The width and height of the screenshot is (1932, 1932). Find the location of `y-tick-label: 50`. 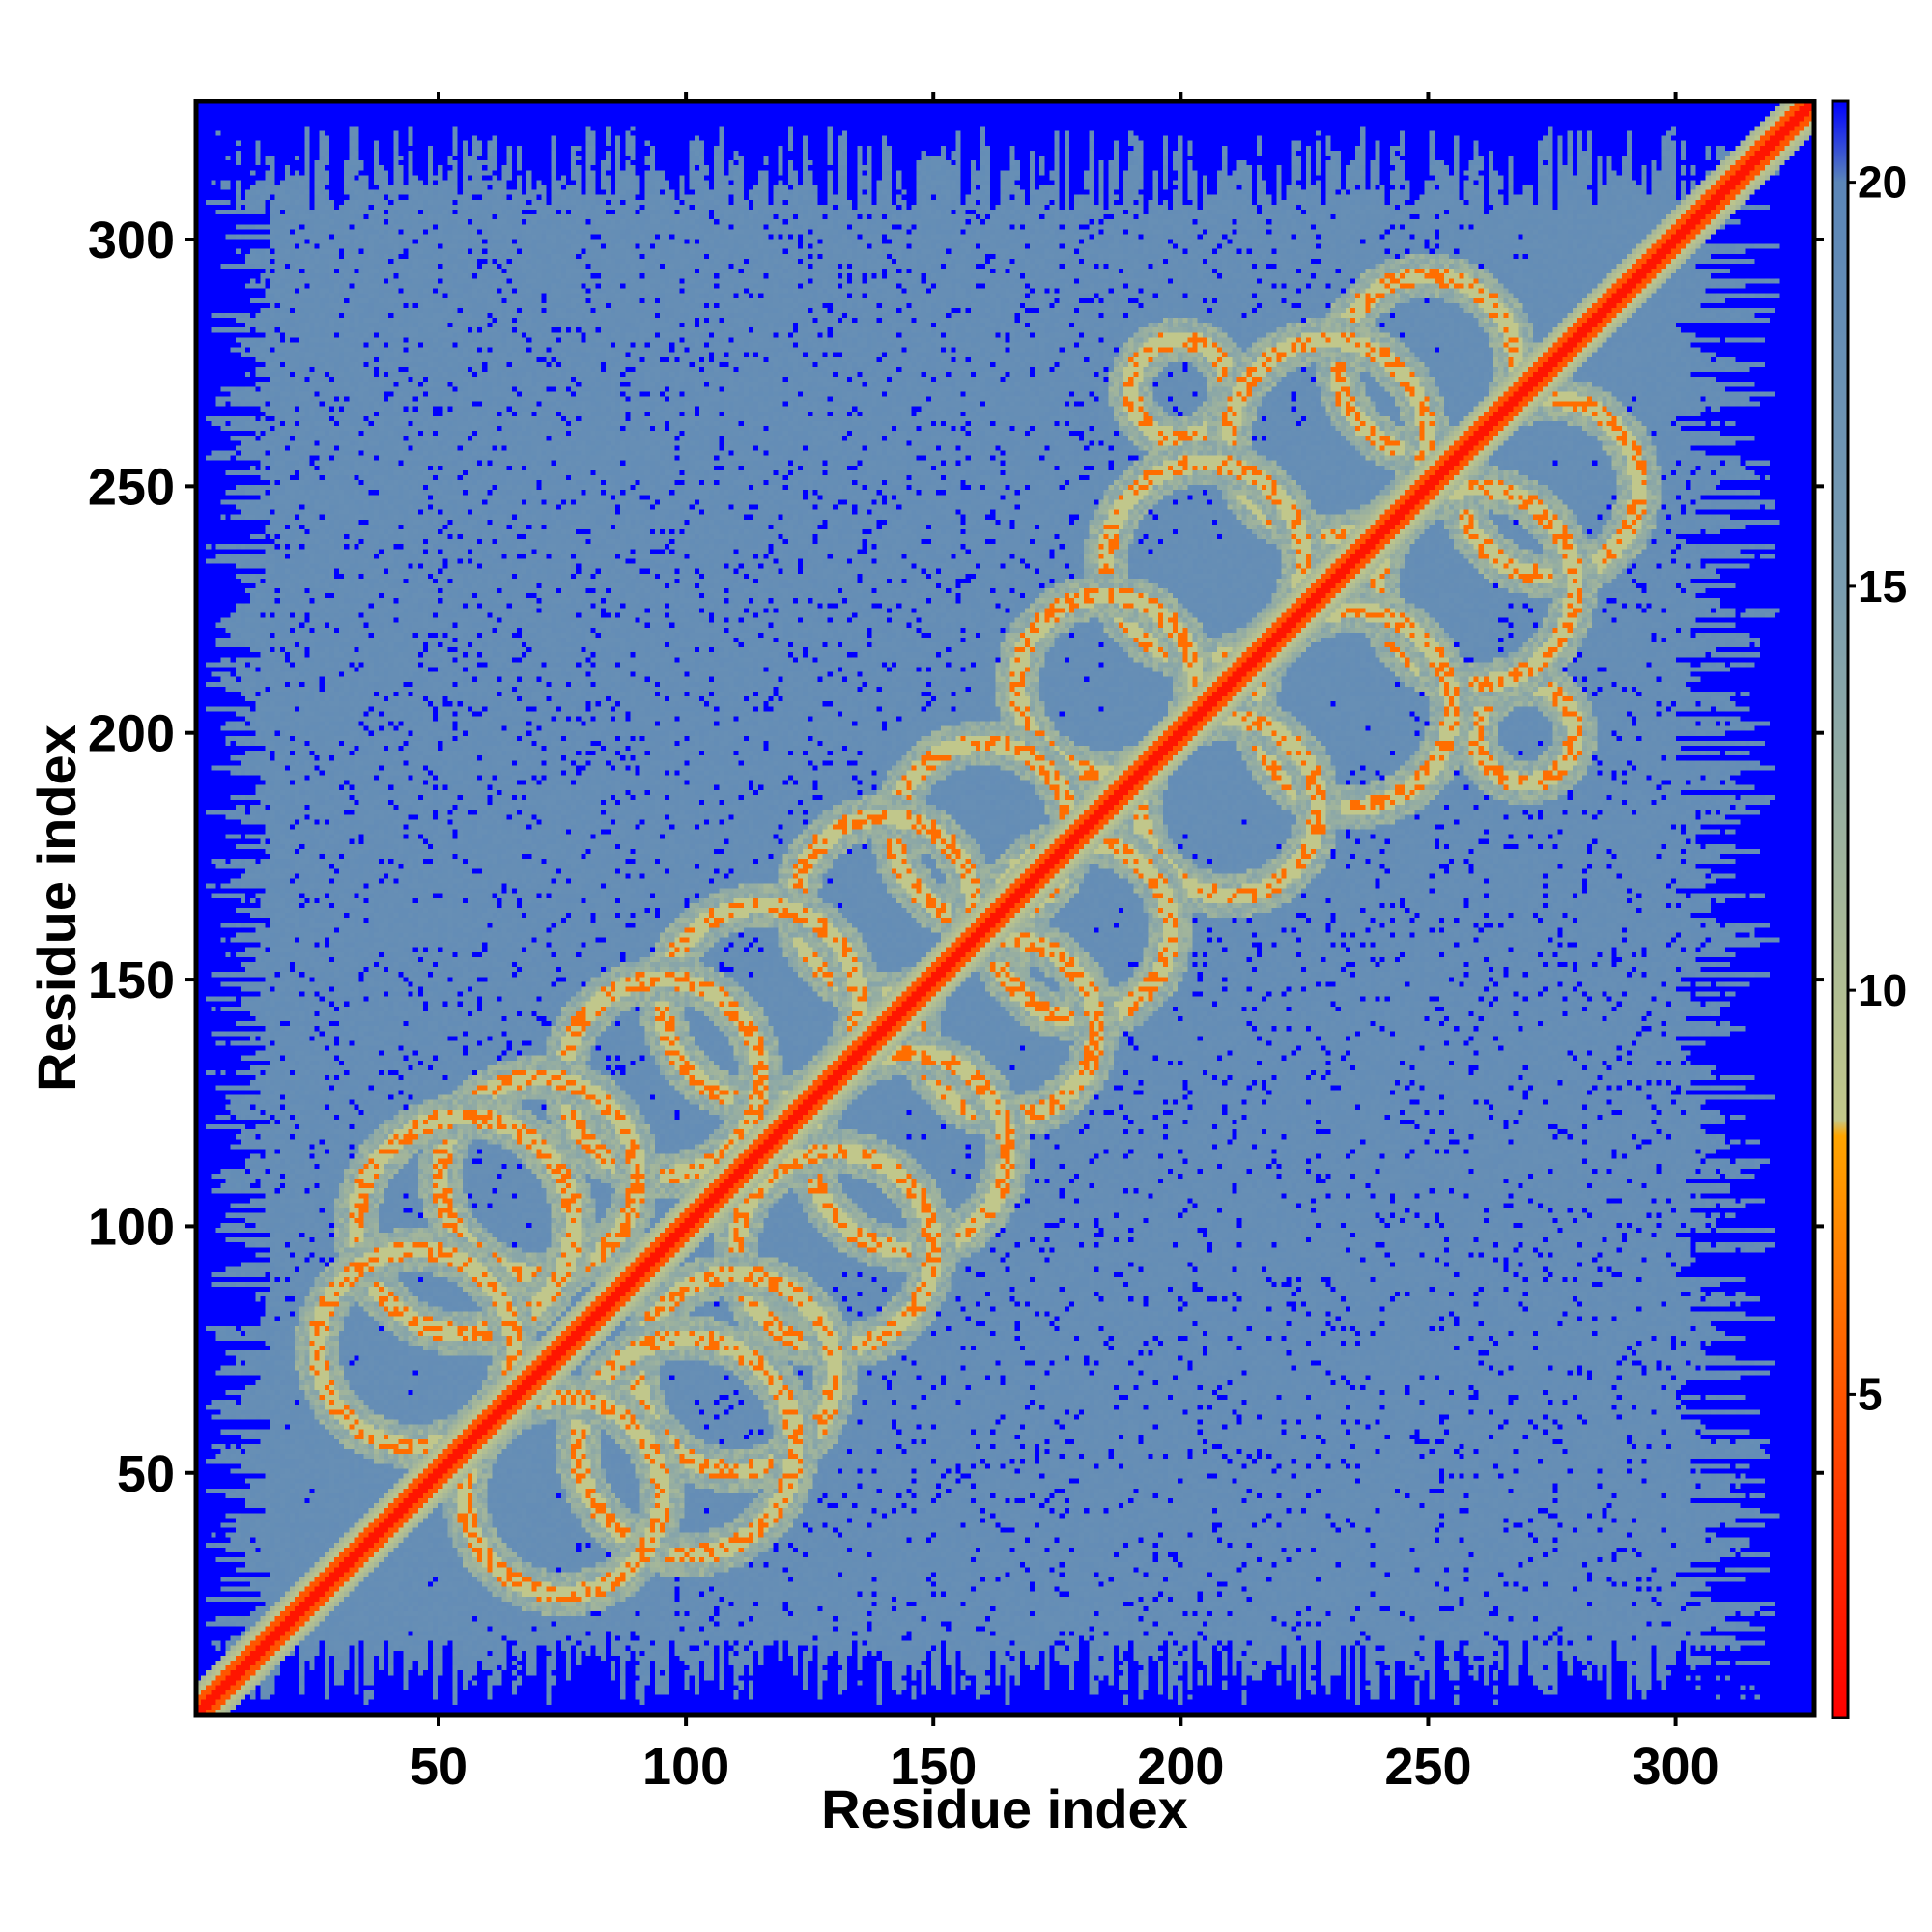

y-tick-label: 50 is located at coordinates (146, 1474).